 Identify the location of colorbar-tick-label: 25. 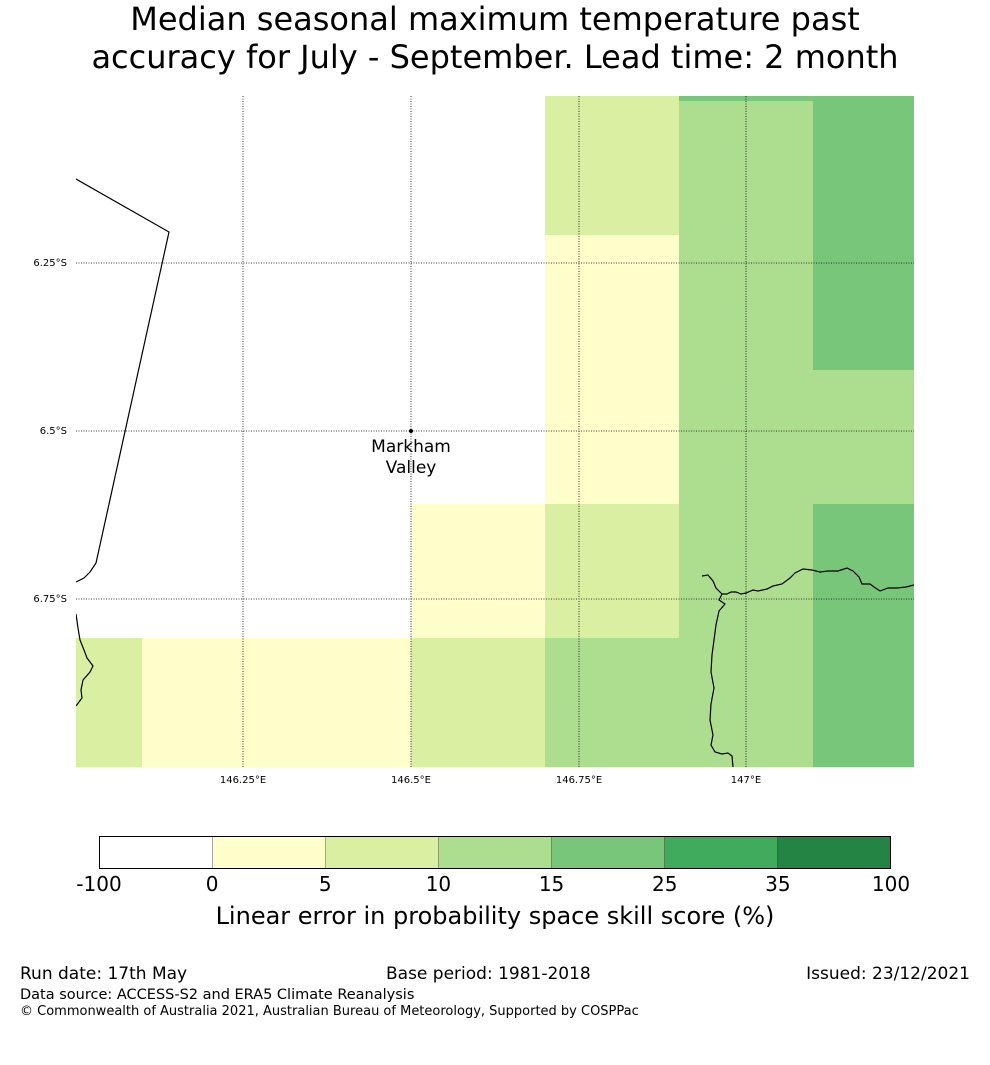
(664, 884).